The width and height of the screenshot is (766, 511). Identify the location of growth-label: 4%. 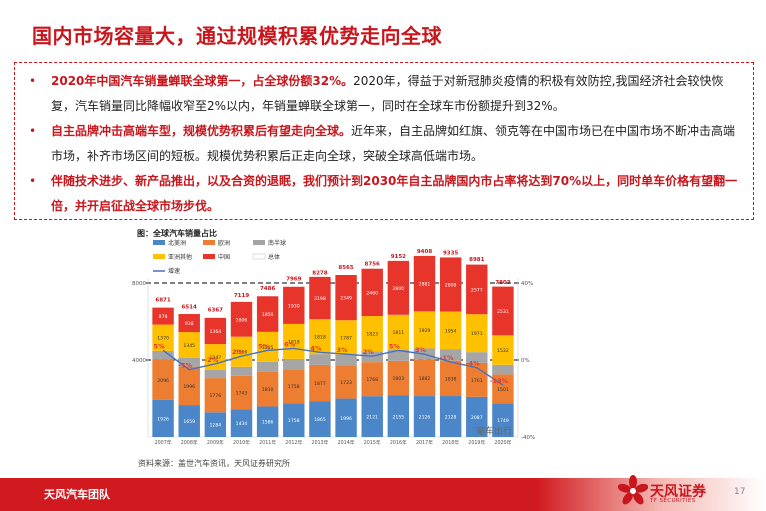
(316, 348).